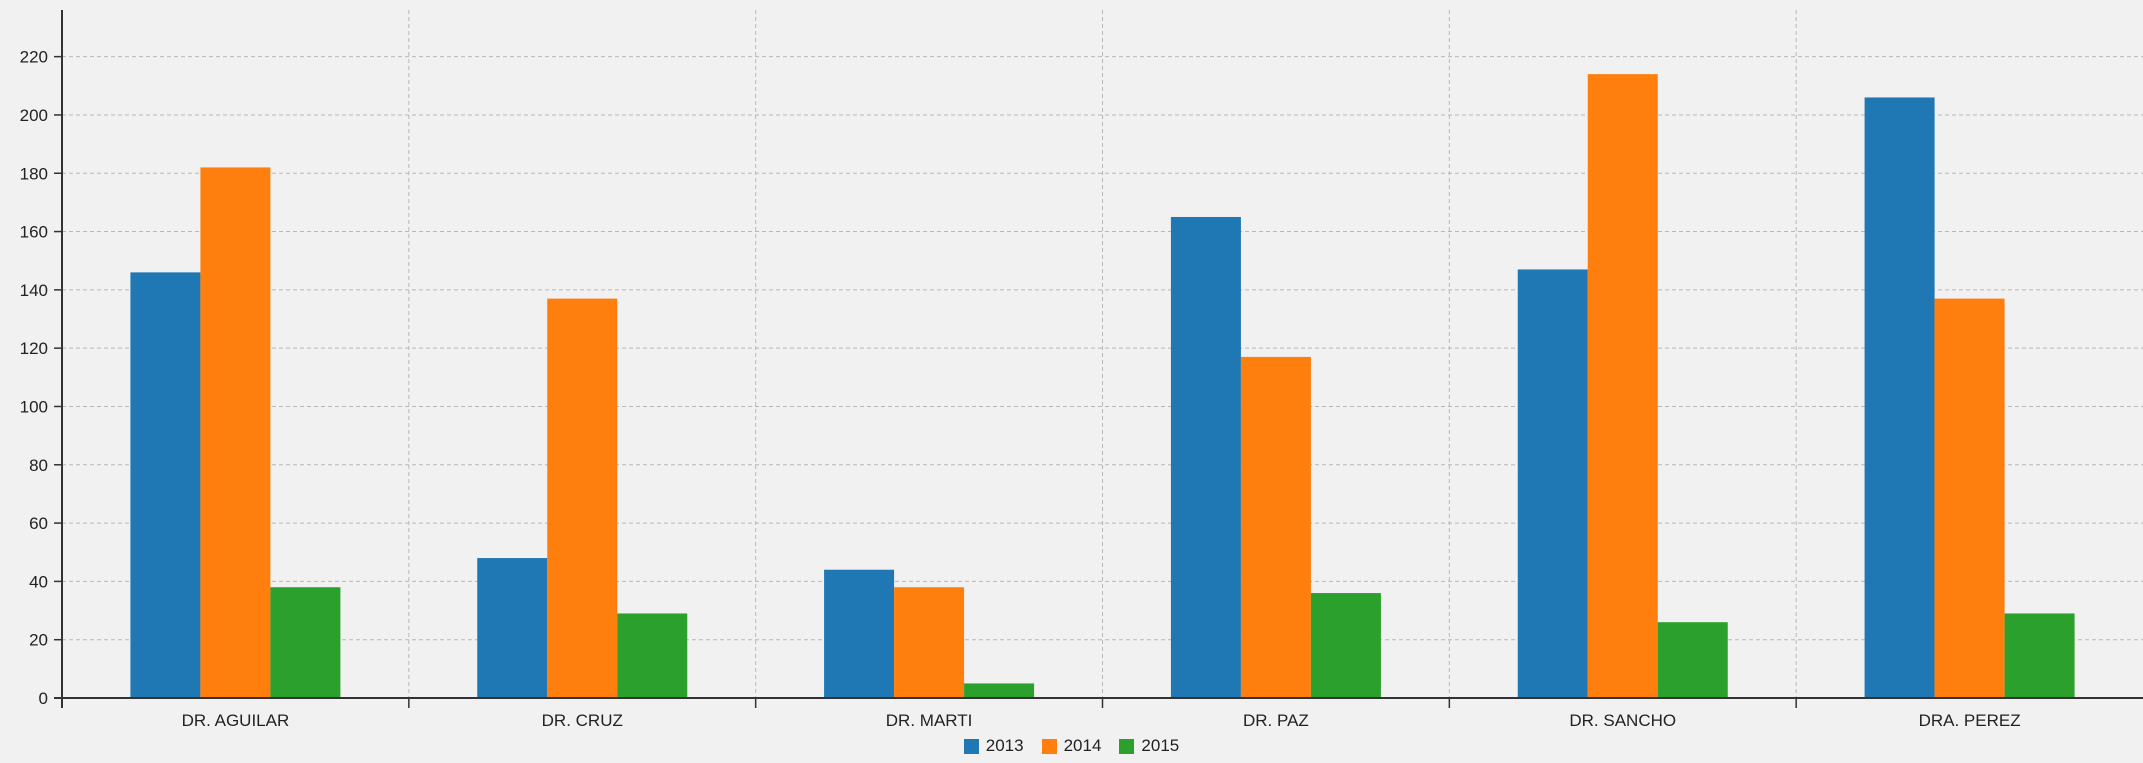 The width and height of the screenshot is (2143, 763). I want to click on x-category-label: DR. PAZ, so click(1276, 720).